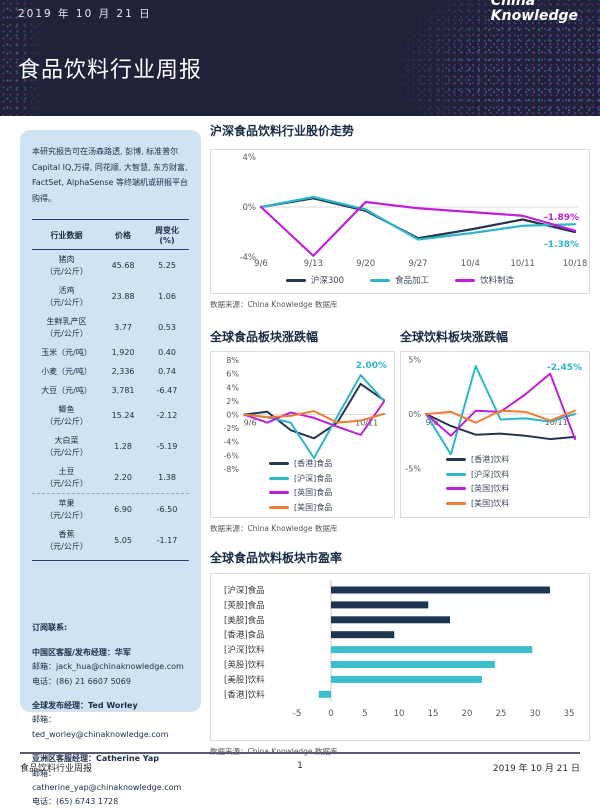 The width and height of the screenshot is (600, 810). What do you see at coordinates (371, 366) in the screenshot?
I see `svg-text: 2.00%` at bounding box center [371, 366].